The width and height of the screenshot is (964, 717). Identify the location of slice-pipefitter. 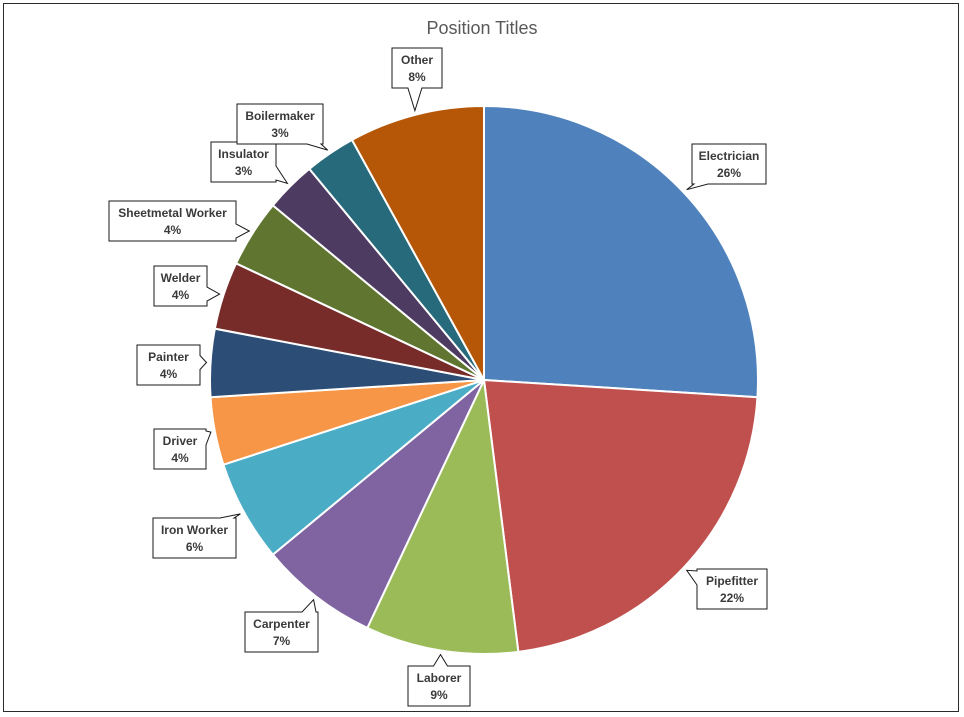
(620, 515).